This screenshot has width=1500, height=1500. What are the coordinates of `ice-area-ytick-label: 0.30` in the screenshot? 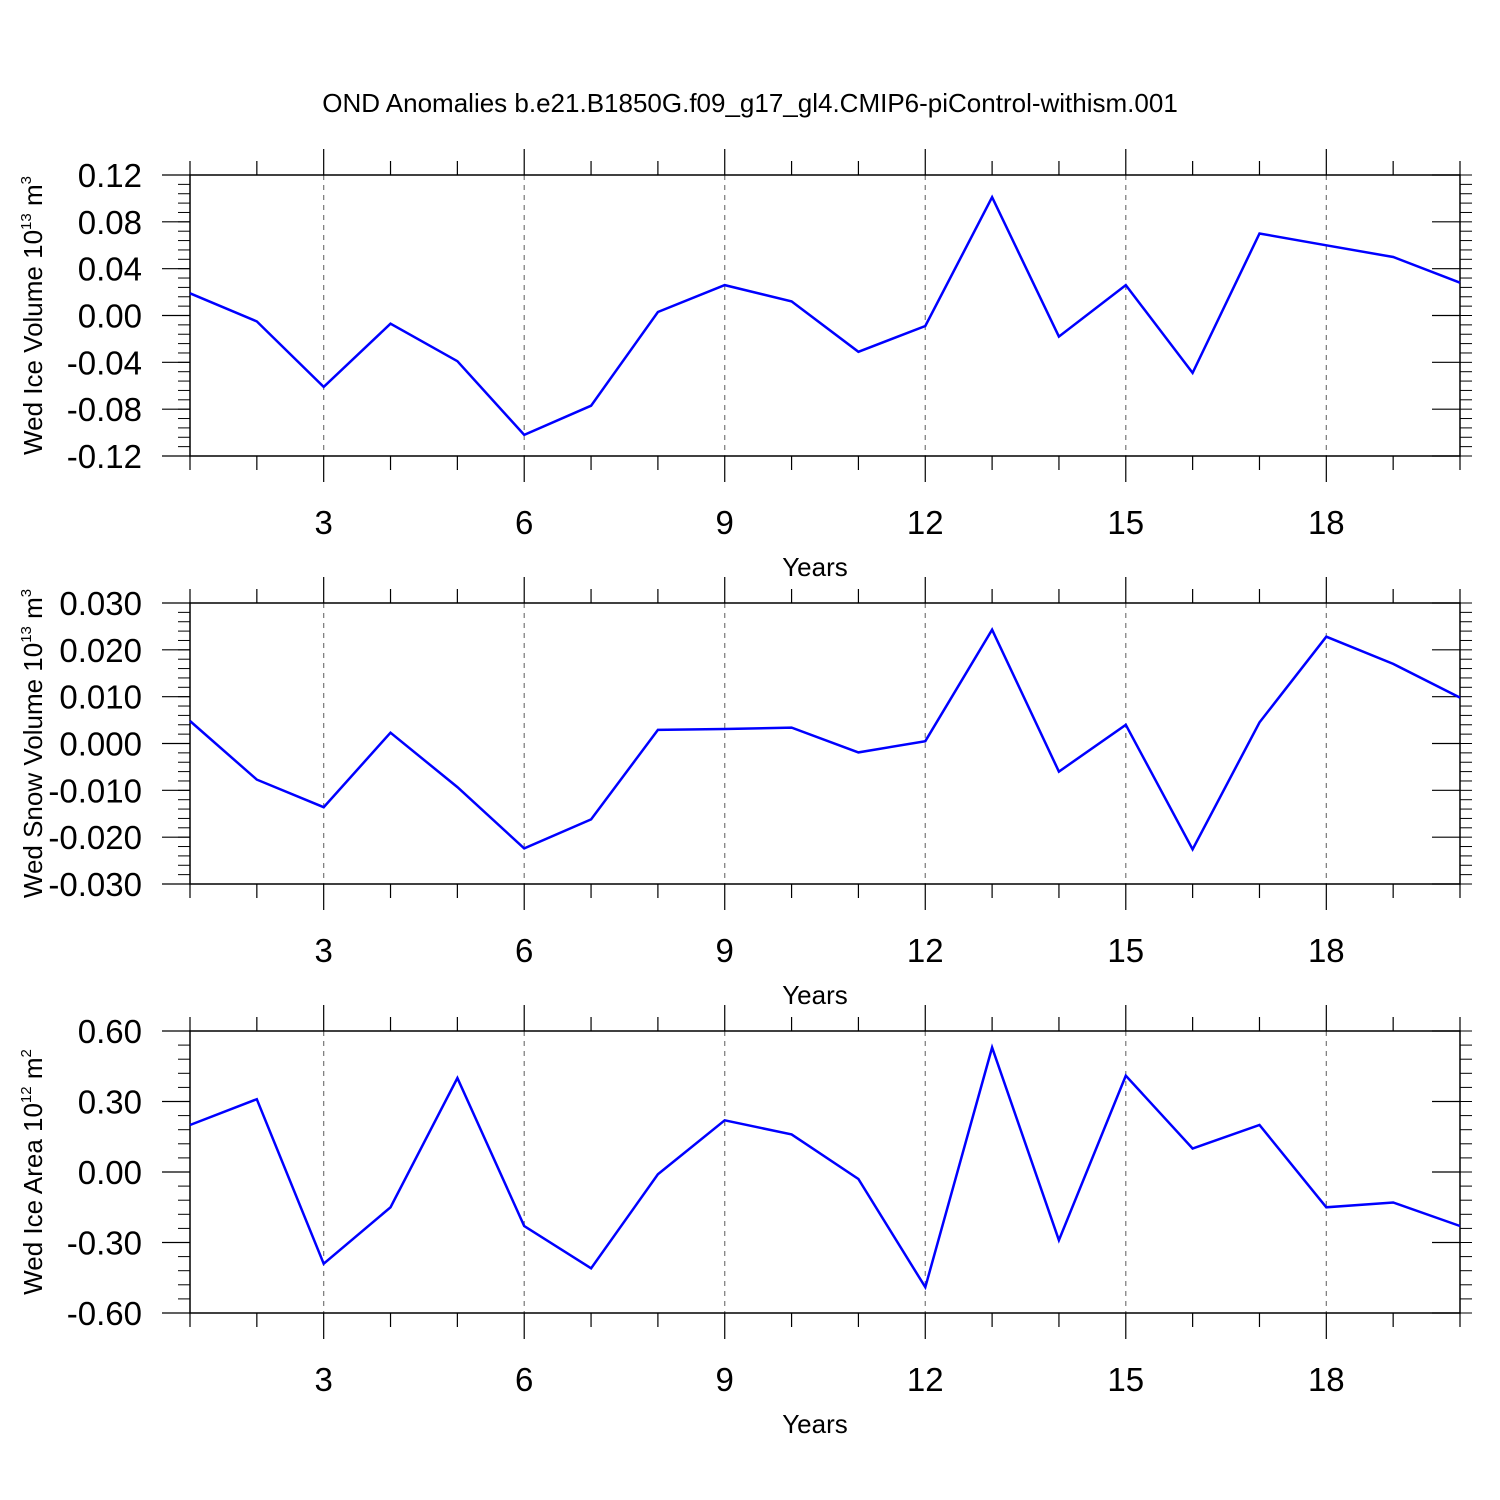 It's located at (110, 1102).